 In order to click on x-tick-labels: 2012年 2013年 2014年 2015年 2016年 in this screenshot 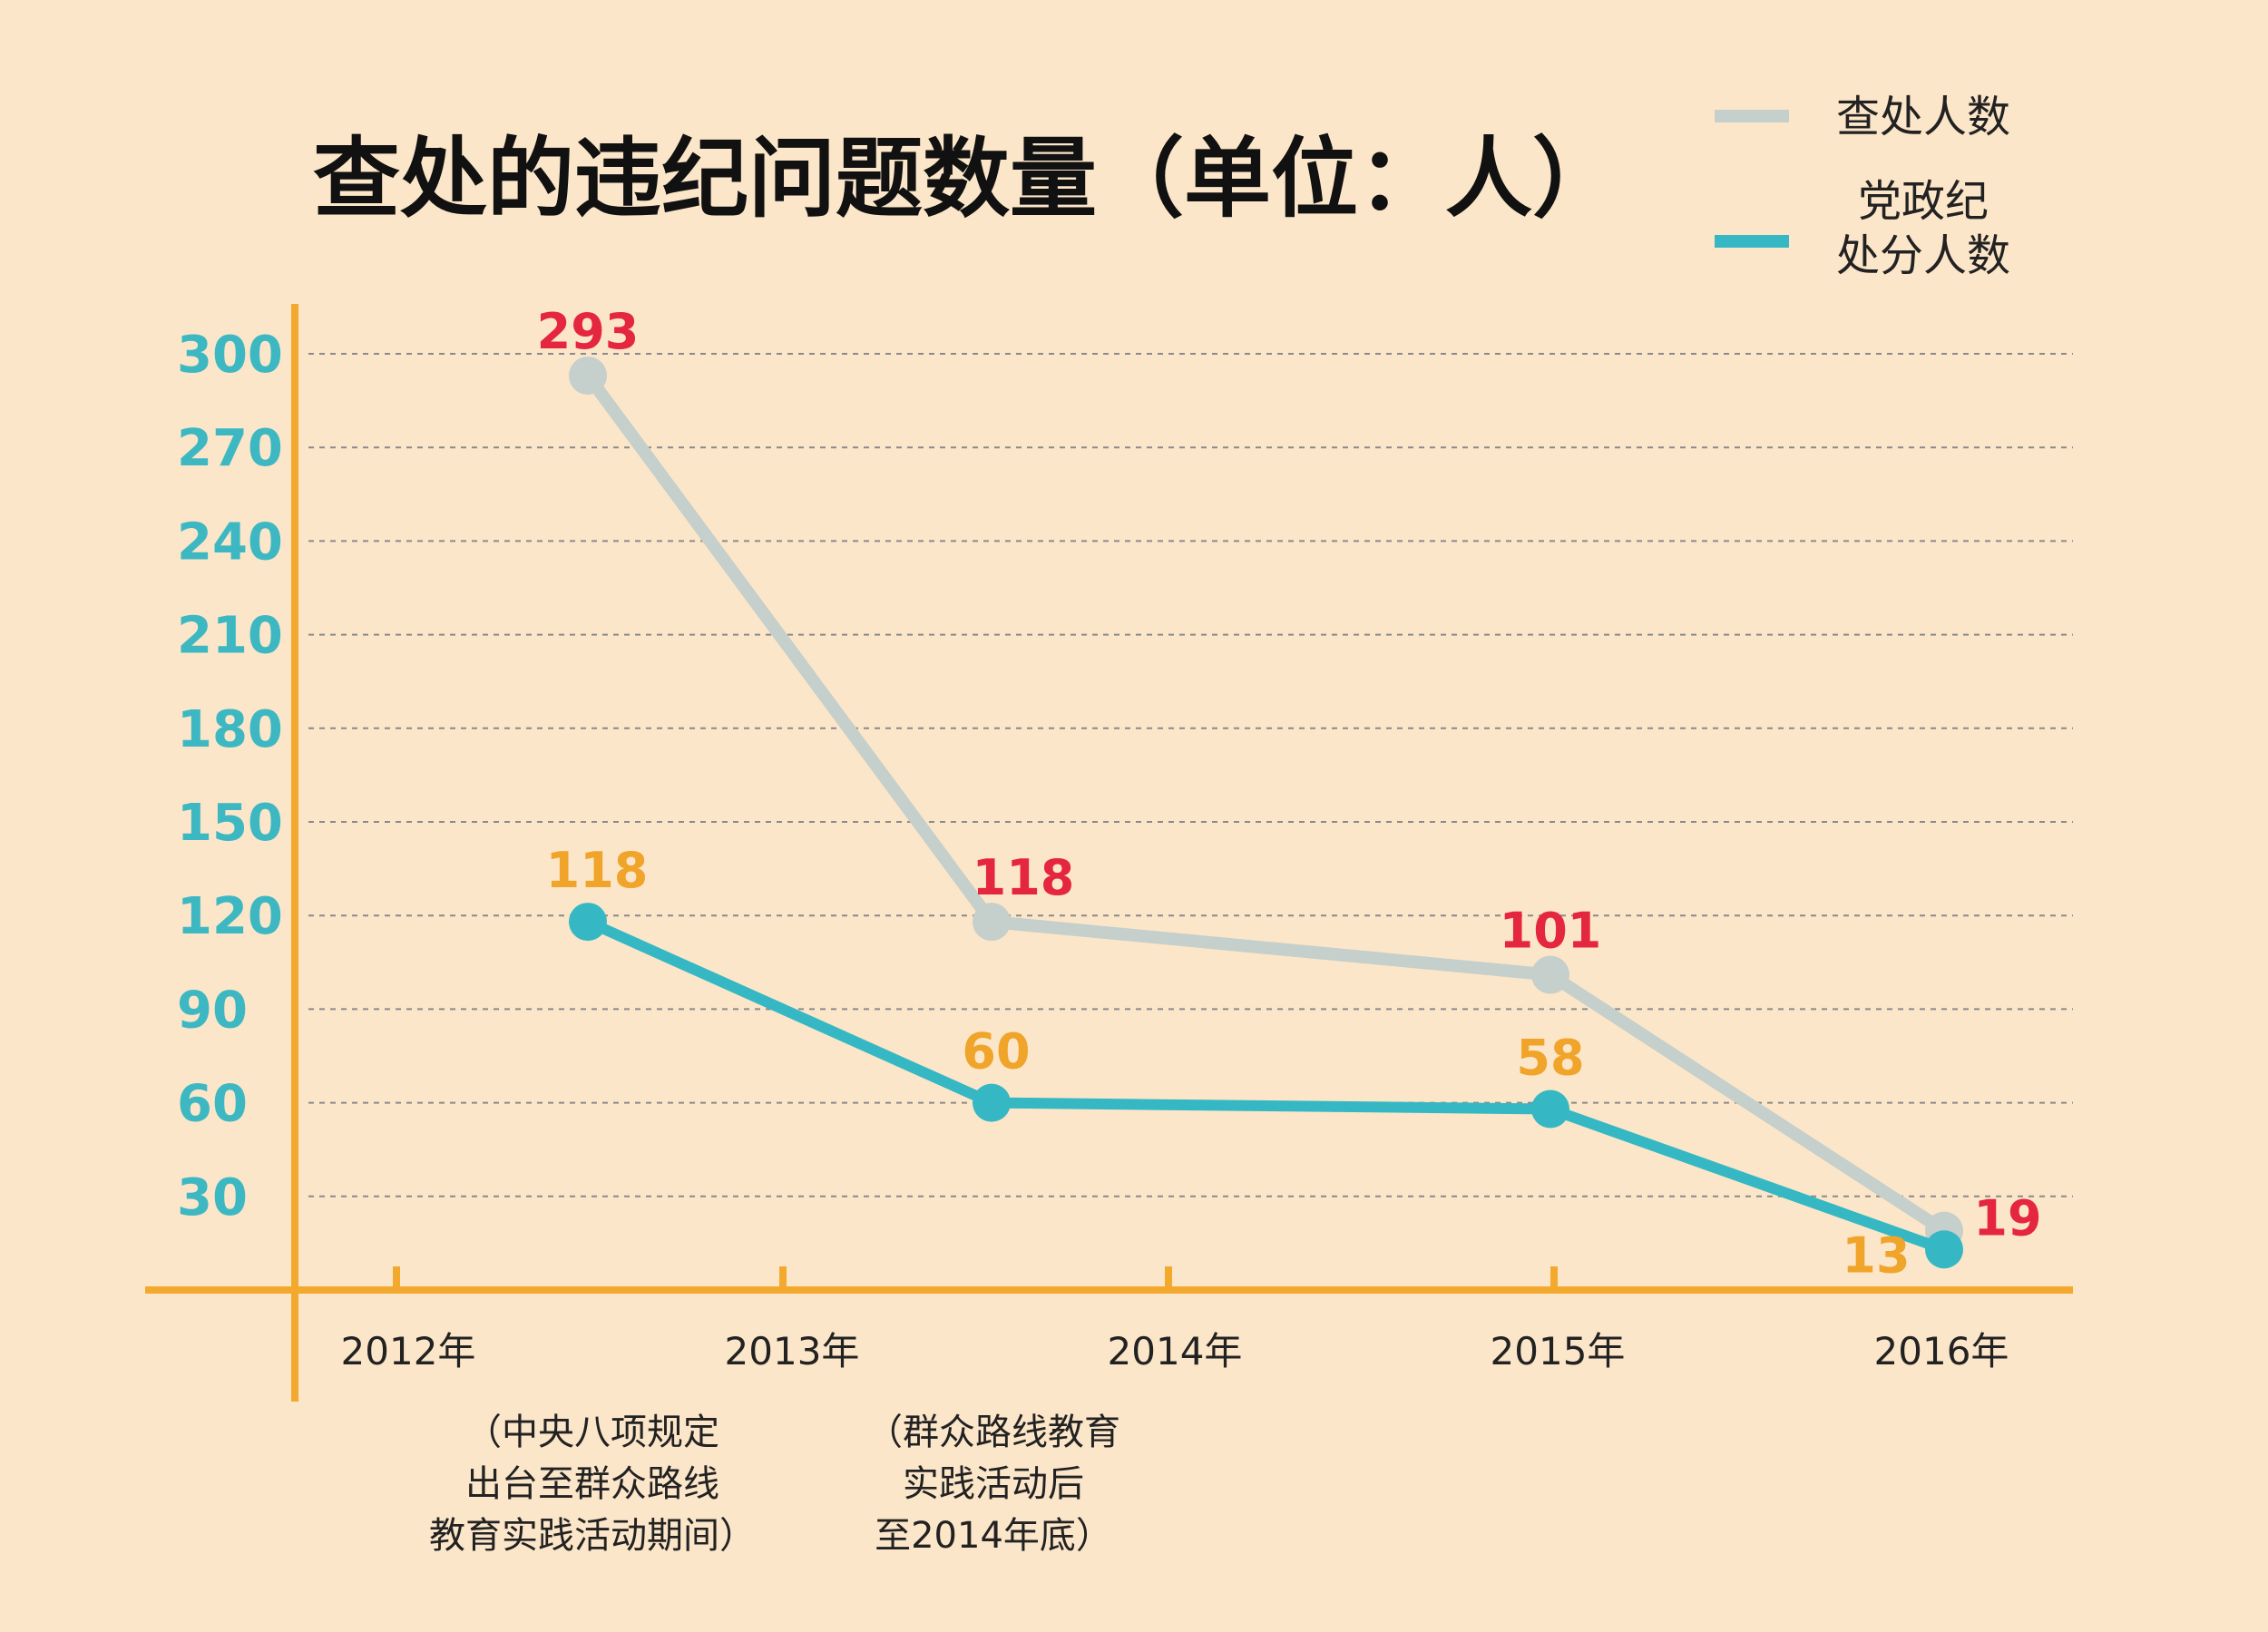, I will do `click(1175, 1351)`.